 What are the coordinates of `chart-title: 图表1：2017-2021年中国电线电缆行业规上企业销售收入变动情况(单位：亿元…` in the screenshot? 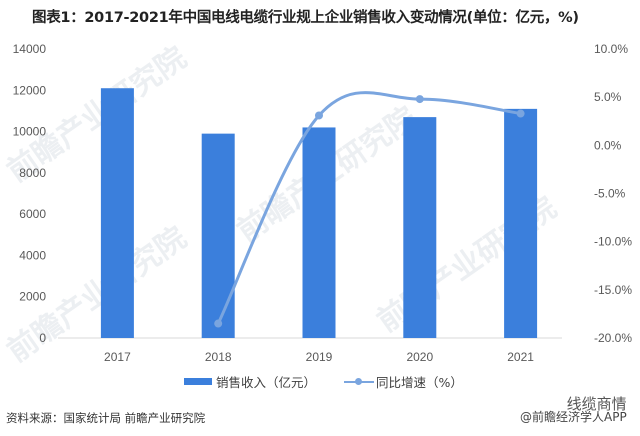 It's located at (305, 18).